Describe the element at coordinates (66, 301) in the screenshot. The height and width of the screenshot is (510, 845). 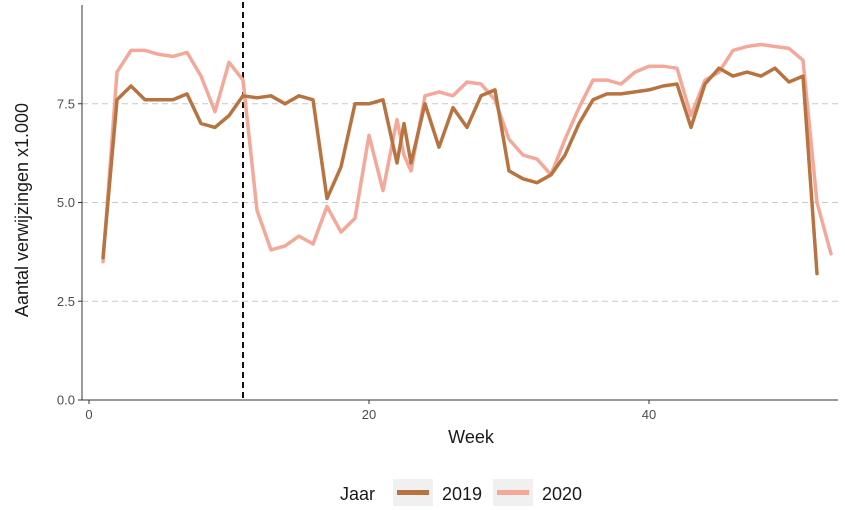
I see `y-tick-label: 2.5` at that location.